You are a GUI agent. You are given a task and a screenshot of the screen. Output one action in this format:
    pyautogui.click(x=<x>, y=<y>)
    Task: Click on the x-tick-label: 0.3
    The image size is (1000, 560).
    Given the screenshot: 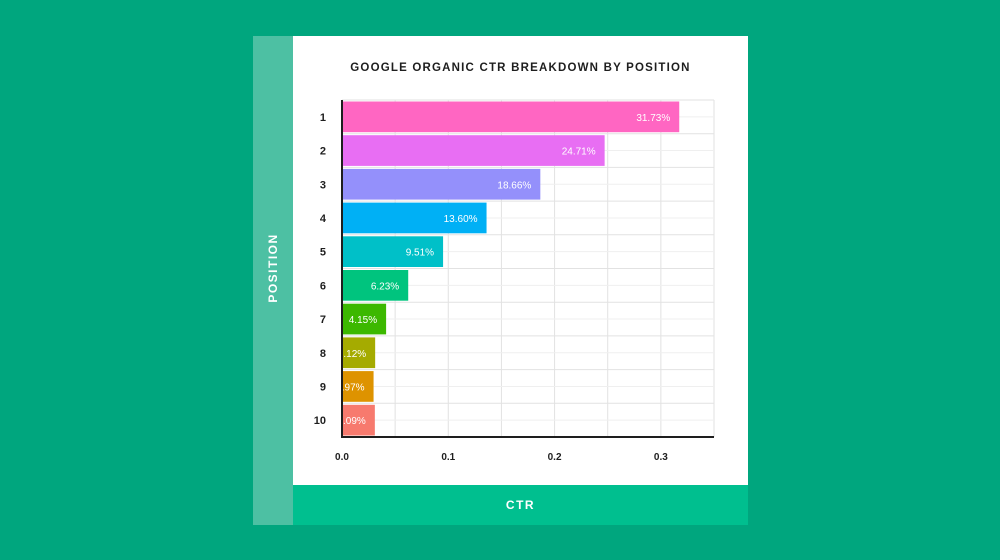 What is the action you would take?
    pyautogui.click(x=661, y=457)
    